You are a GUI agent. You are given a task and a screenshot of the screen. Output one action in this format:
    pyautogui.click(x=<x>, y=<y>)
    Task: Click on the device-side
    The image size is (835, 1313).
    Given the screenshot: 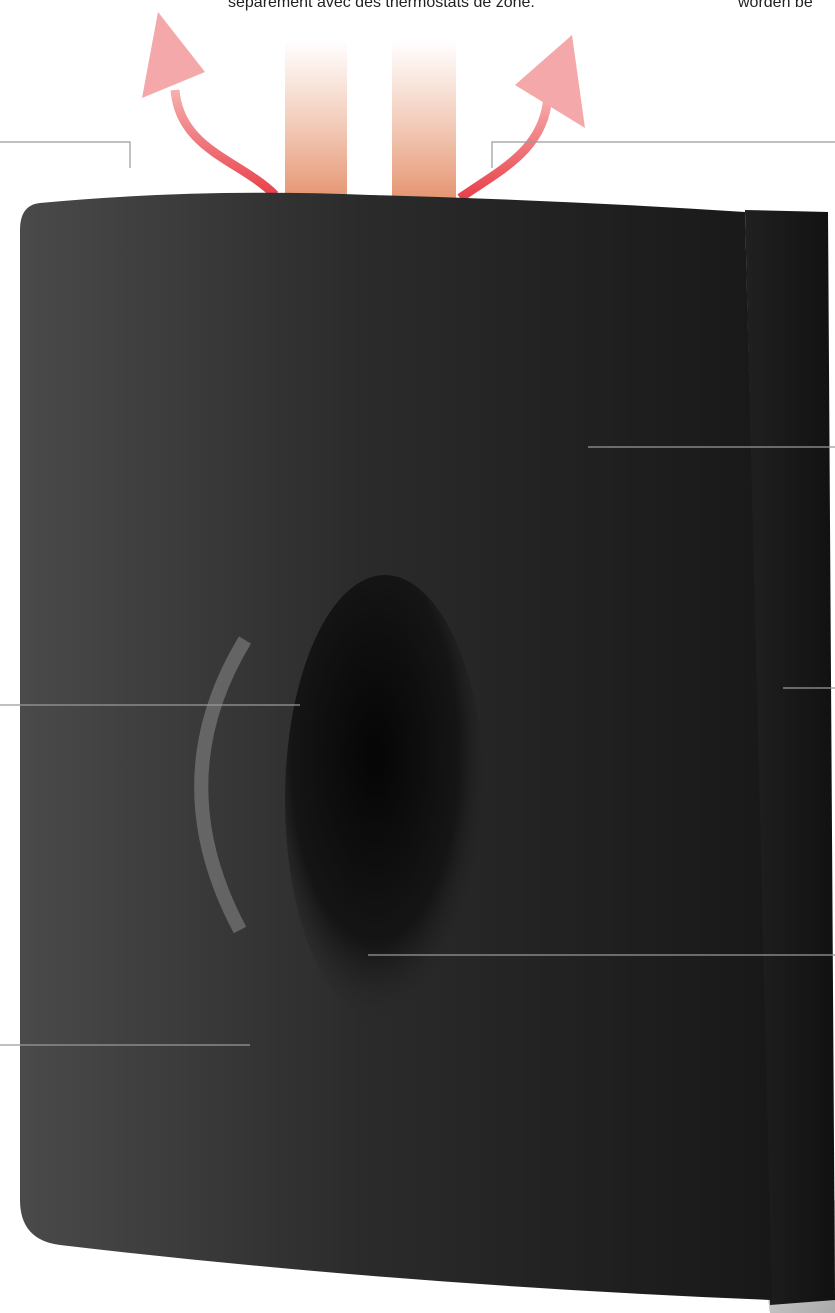 What is the action you would take?
    pyautogui.click(x=790, y=757)
    